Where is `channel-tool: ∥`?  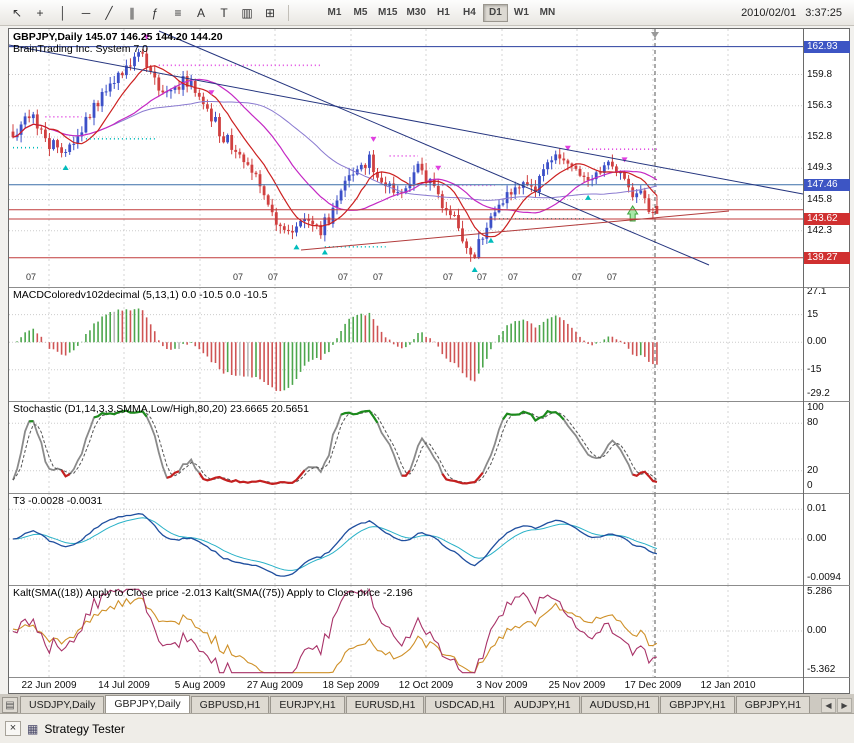 channel-tool: ∥ is located at coordinates (132, 12).